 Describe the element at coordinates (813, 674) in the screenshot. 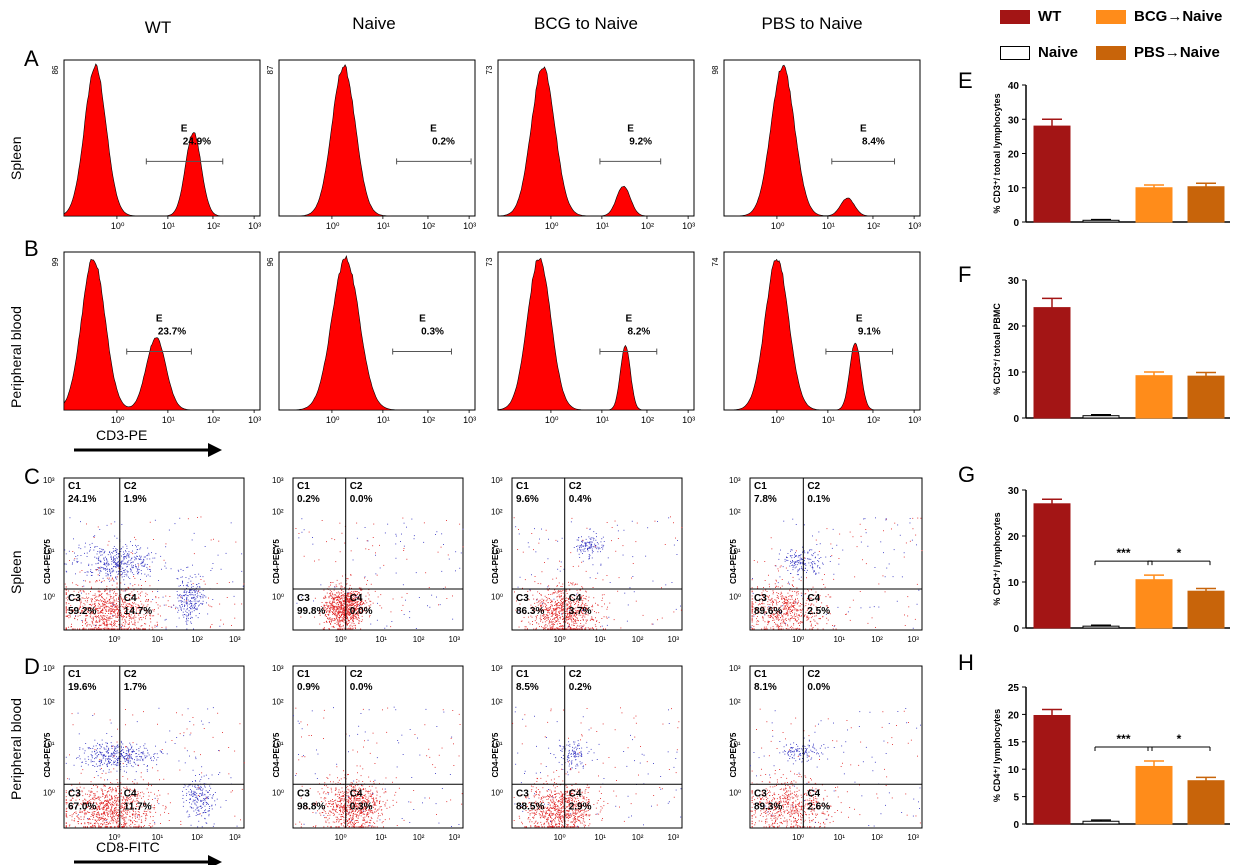

I see `quadrant-label-c2: C2` at that location.